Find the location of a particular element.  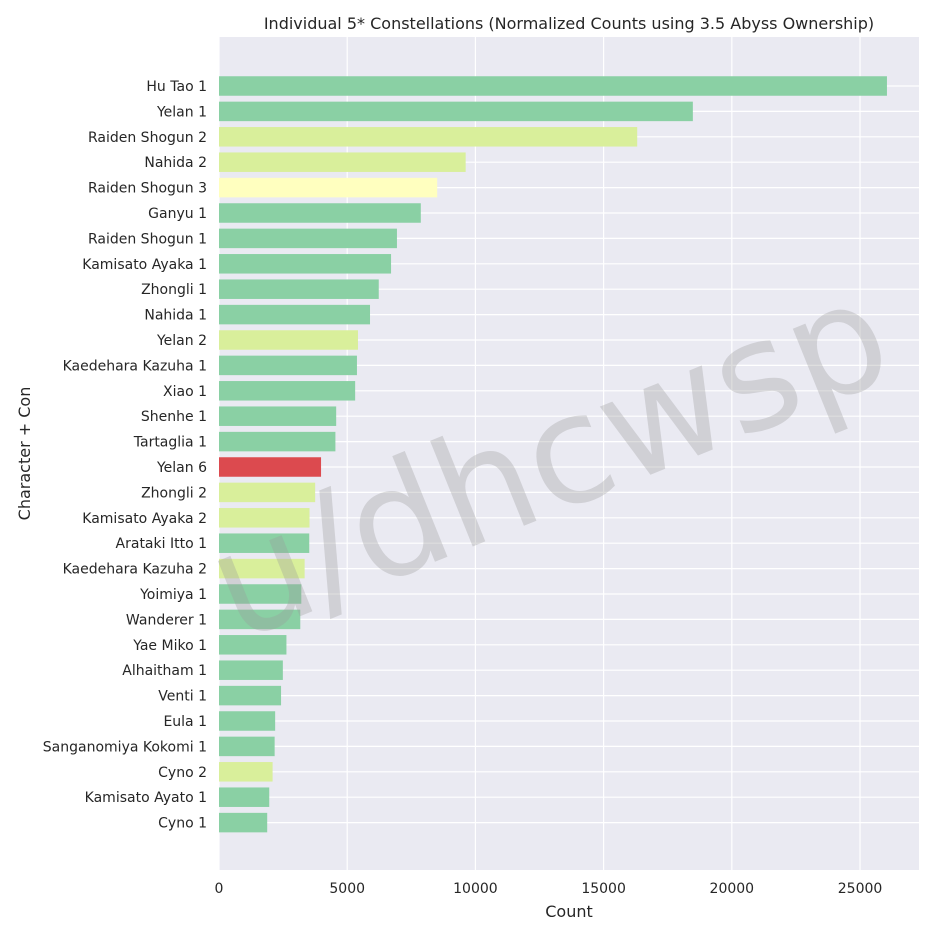

y-tick-label: Yelan 1 is located at coordinates (181, 112).